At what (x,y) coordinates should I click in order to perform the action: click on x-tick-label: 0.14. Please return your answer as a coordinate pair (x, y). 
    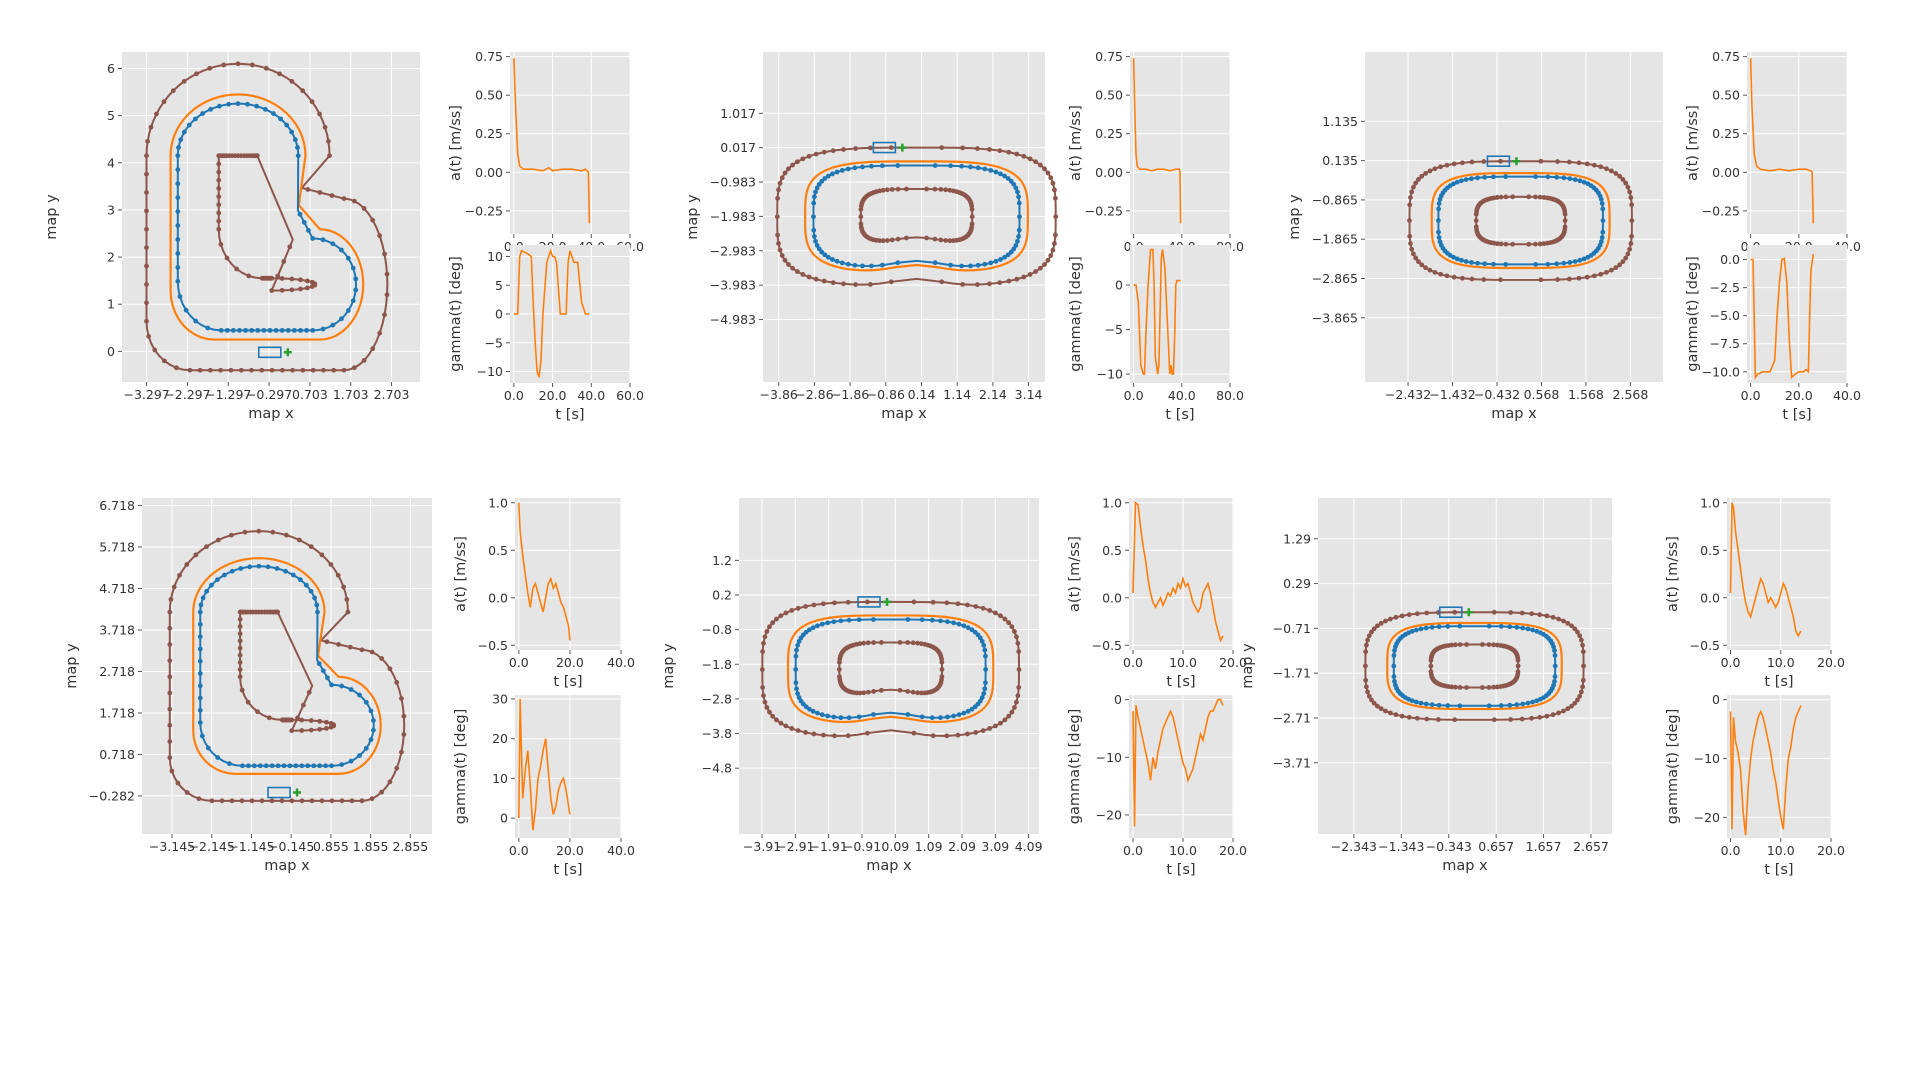
    Looking at the image, I should click on (922, 394).